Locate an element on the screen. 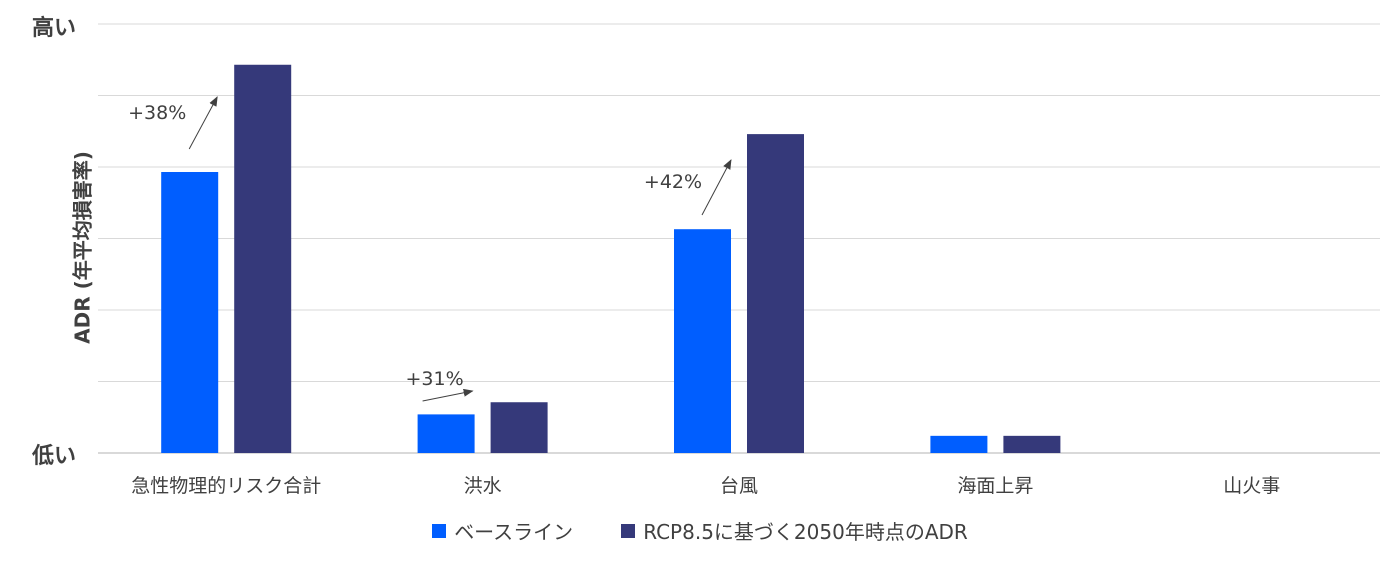 The height and width of the screenshot is (564, 1400). legend-item-rcp85: RCP8.5に基づく2050年時点のADR is located at coordinates (794, 530).